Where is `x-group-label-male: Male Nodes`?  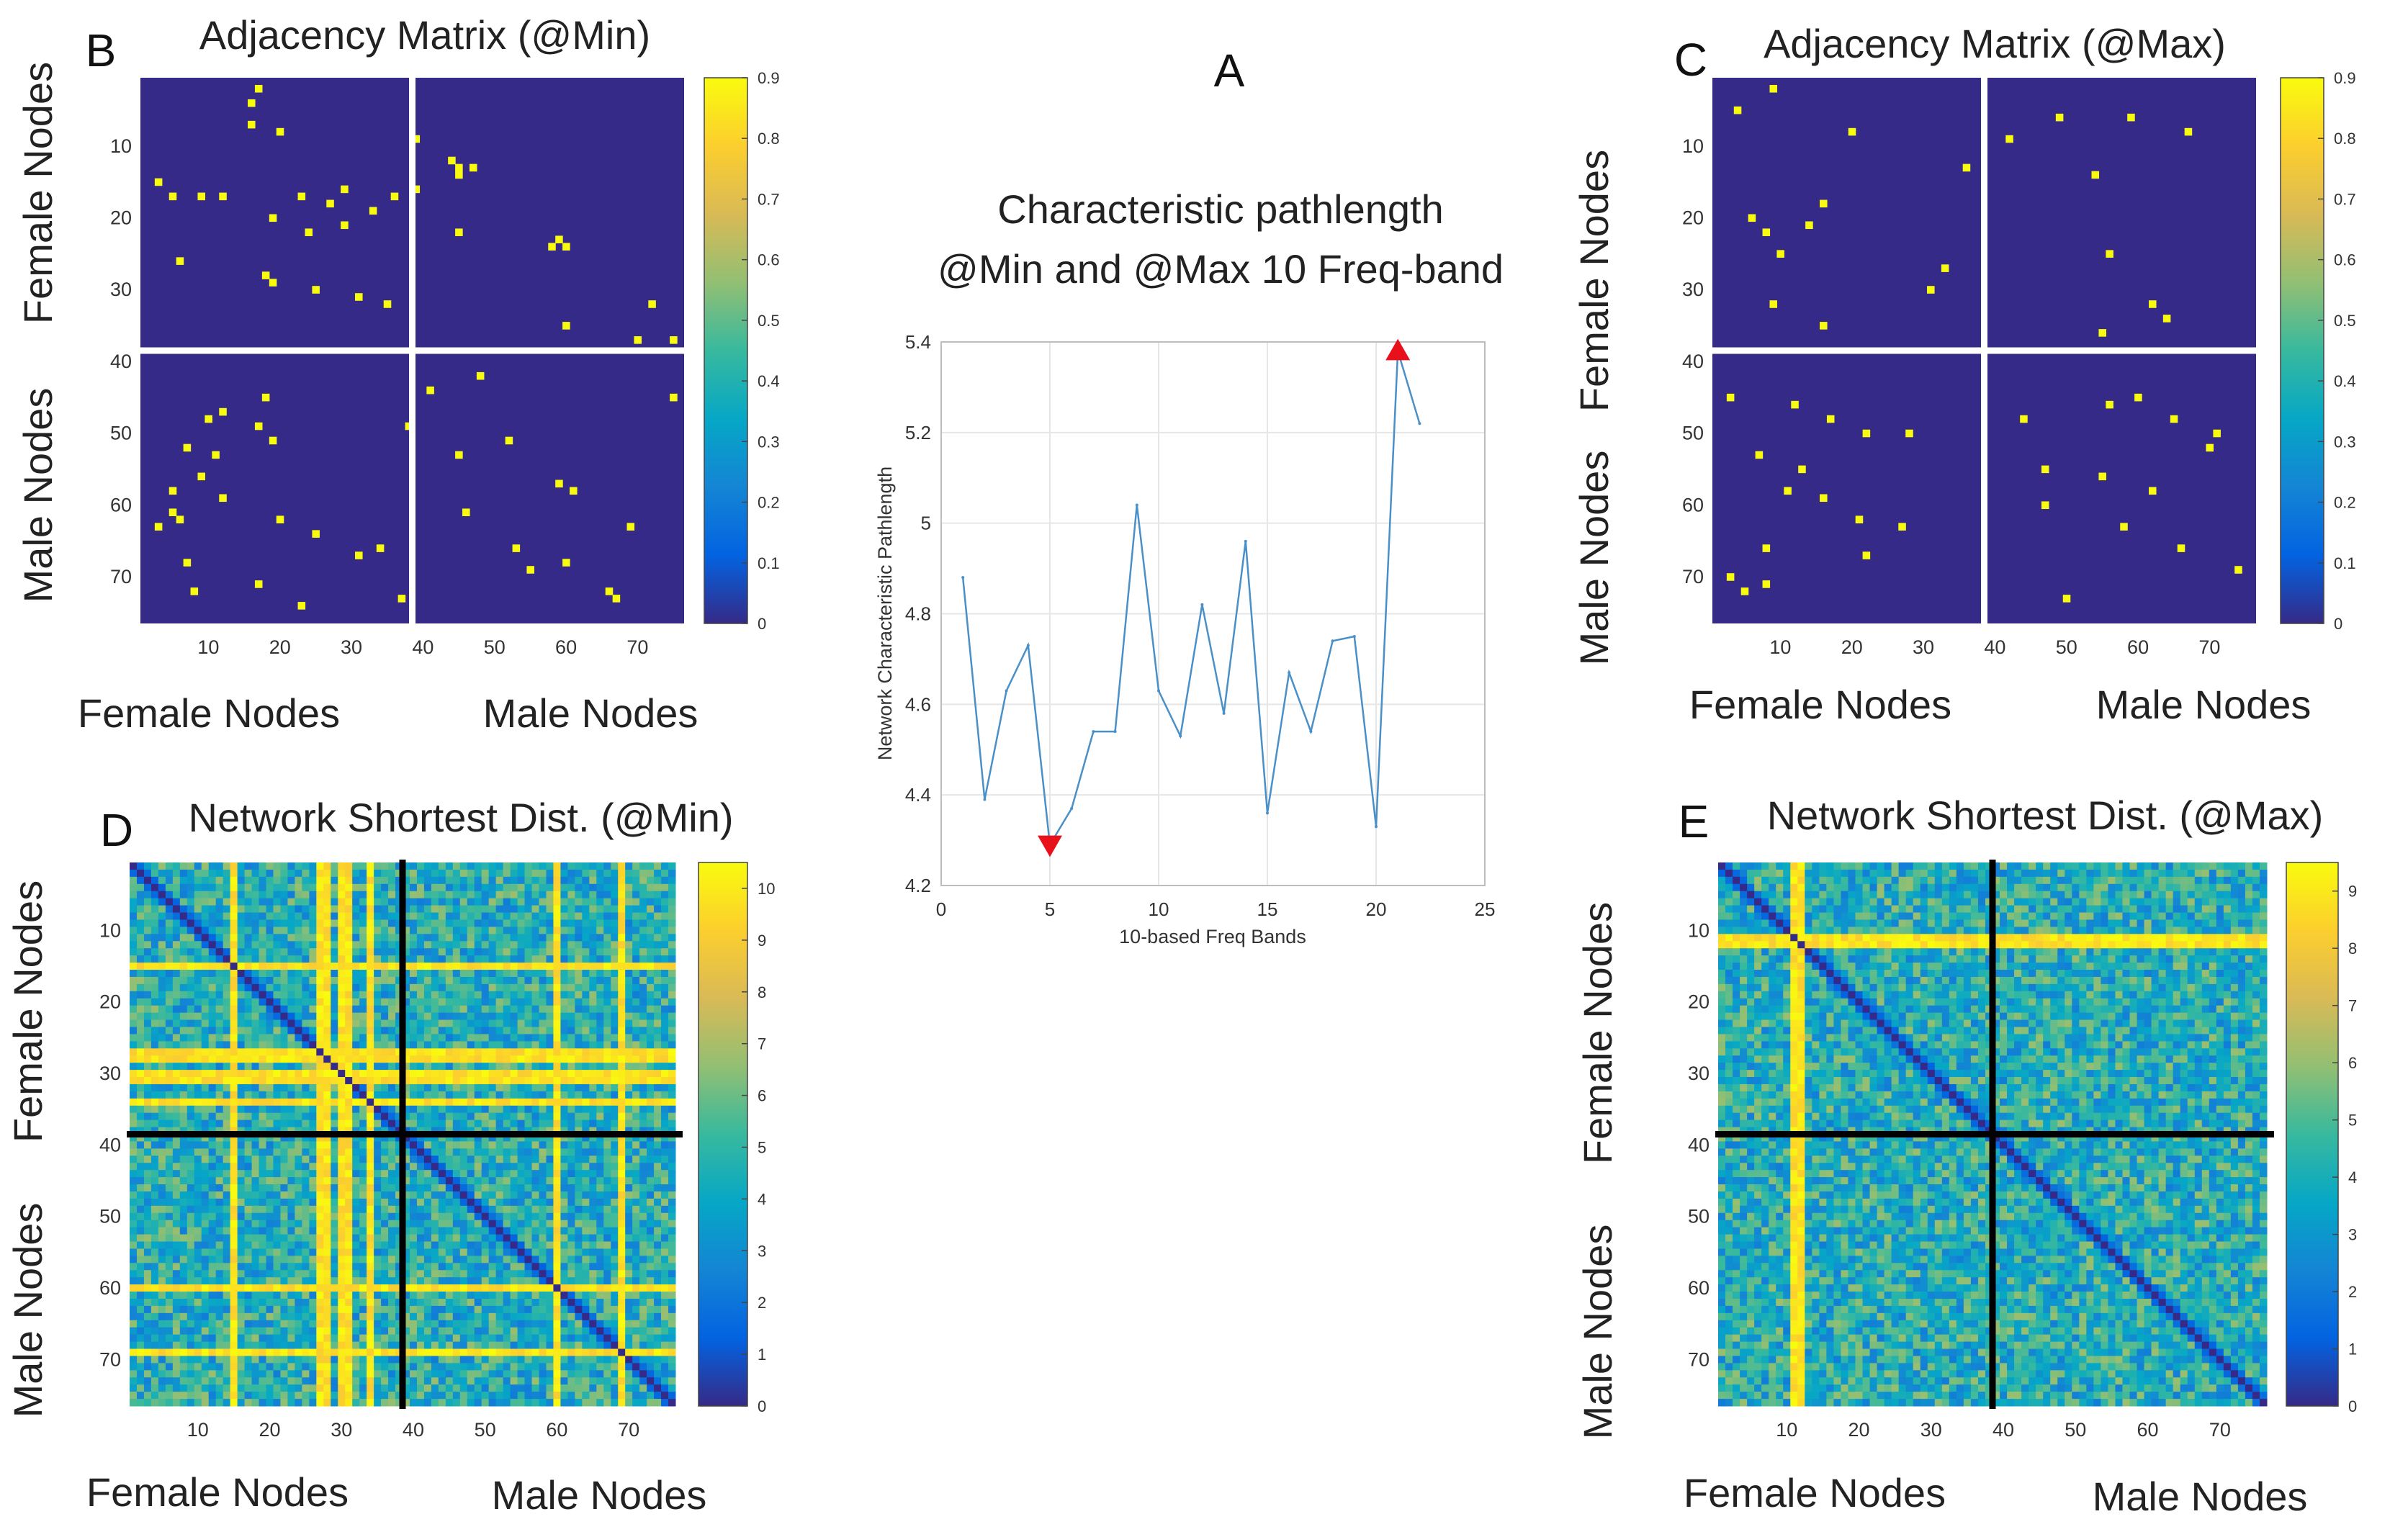
x-group-label-male: Male Nodes is located at coordinates (2204, 704).